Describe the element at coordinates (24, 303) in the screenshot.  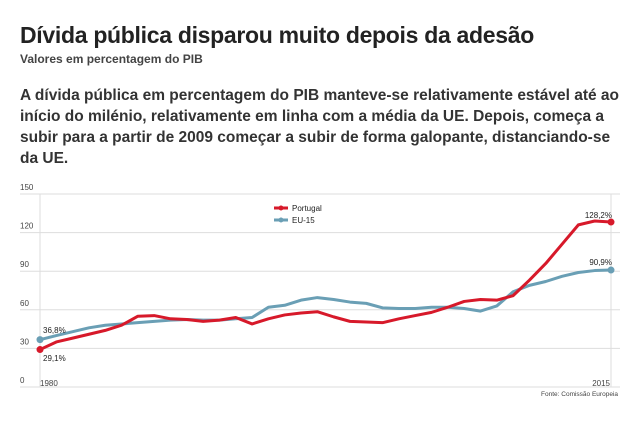
I see `y-tick-label: 60` at that location.